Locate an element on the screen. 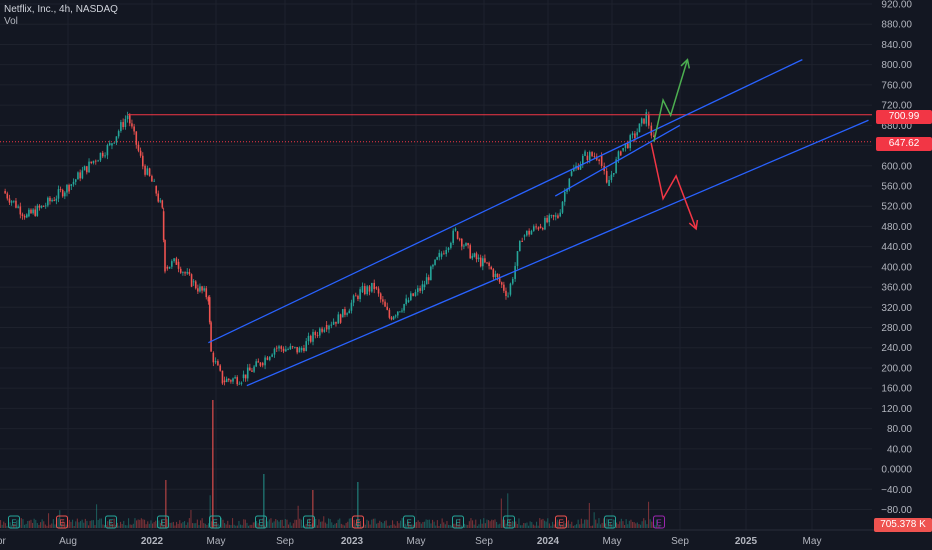  earnings-badge is located at coordinates (509, 522).